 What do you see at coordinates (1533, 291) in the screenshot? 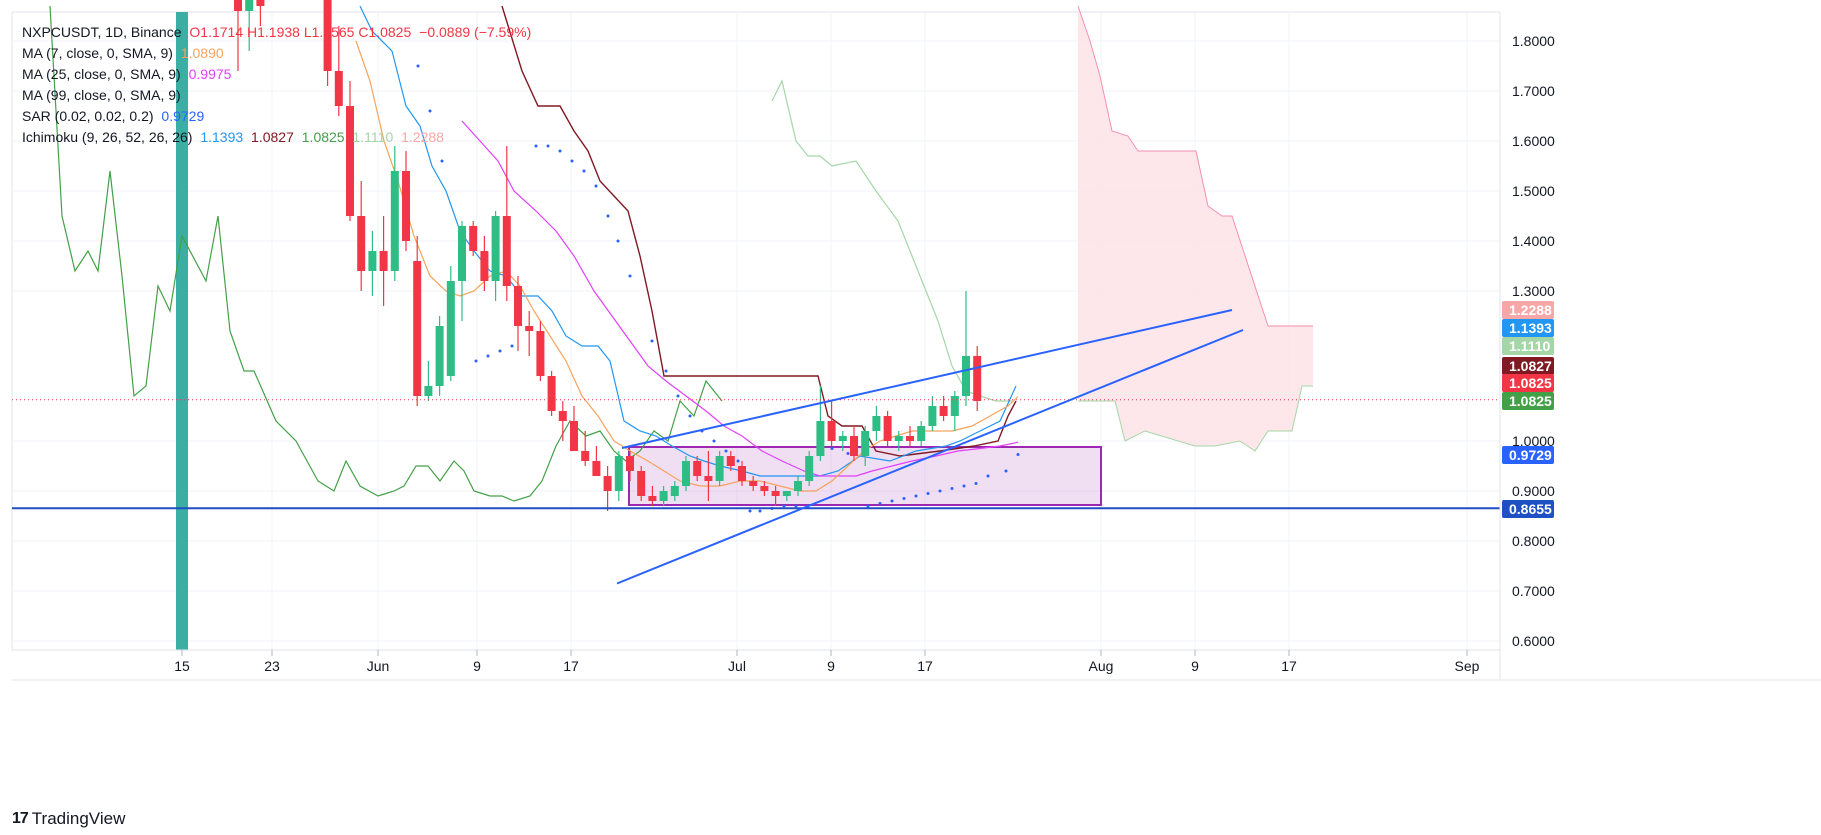
I see `y-tick-label: 1.3000` at bounding box center [1533, 291].